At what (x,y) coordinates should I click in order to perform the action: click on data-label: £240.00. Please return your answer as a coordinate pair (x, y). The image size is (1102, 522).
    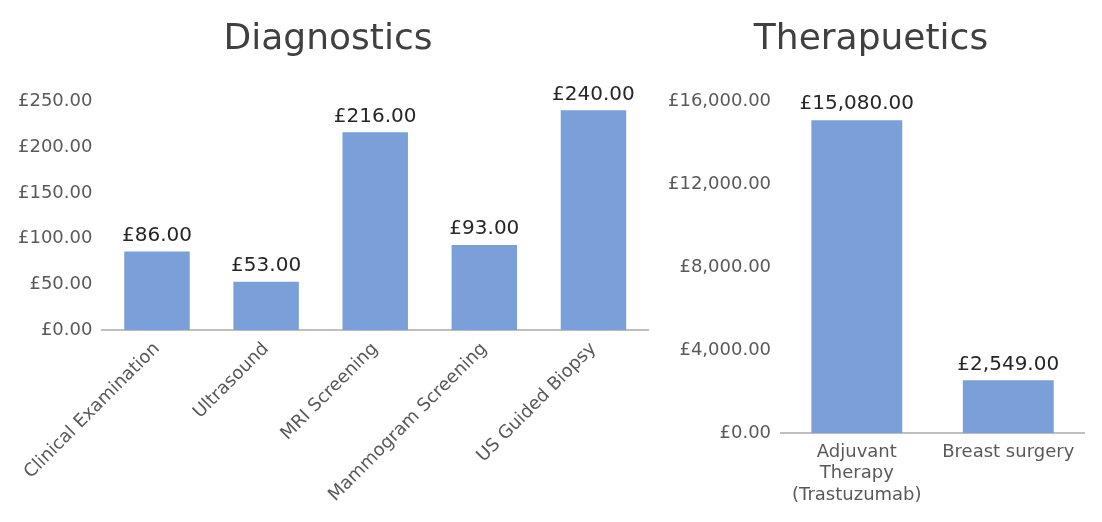
    Looking at the image, I should click on (593, 92).